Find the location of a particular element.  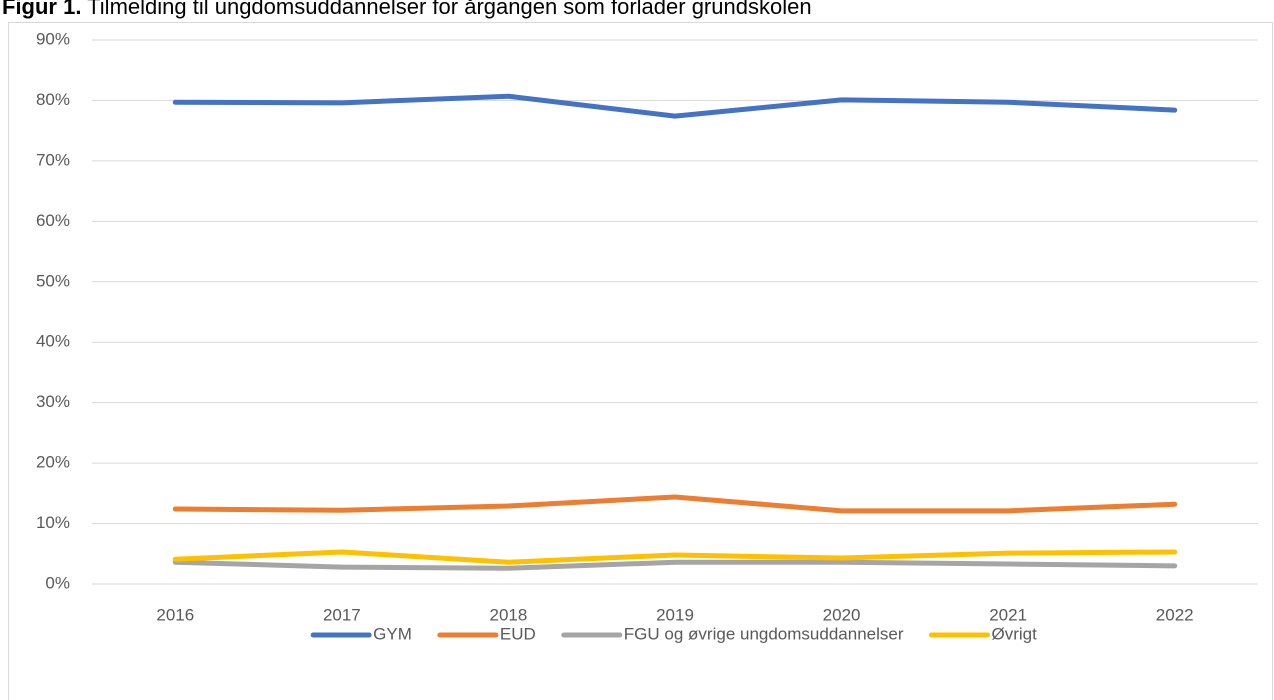

x-tick-label: 2017 is located at coordinates (342, 614).